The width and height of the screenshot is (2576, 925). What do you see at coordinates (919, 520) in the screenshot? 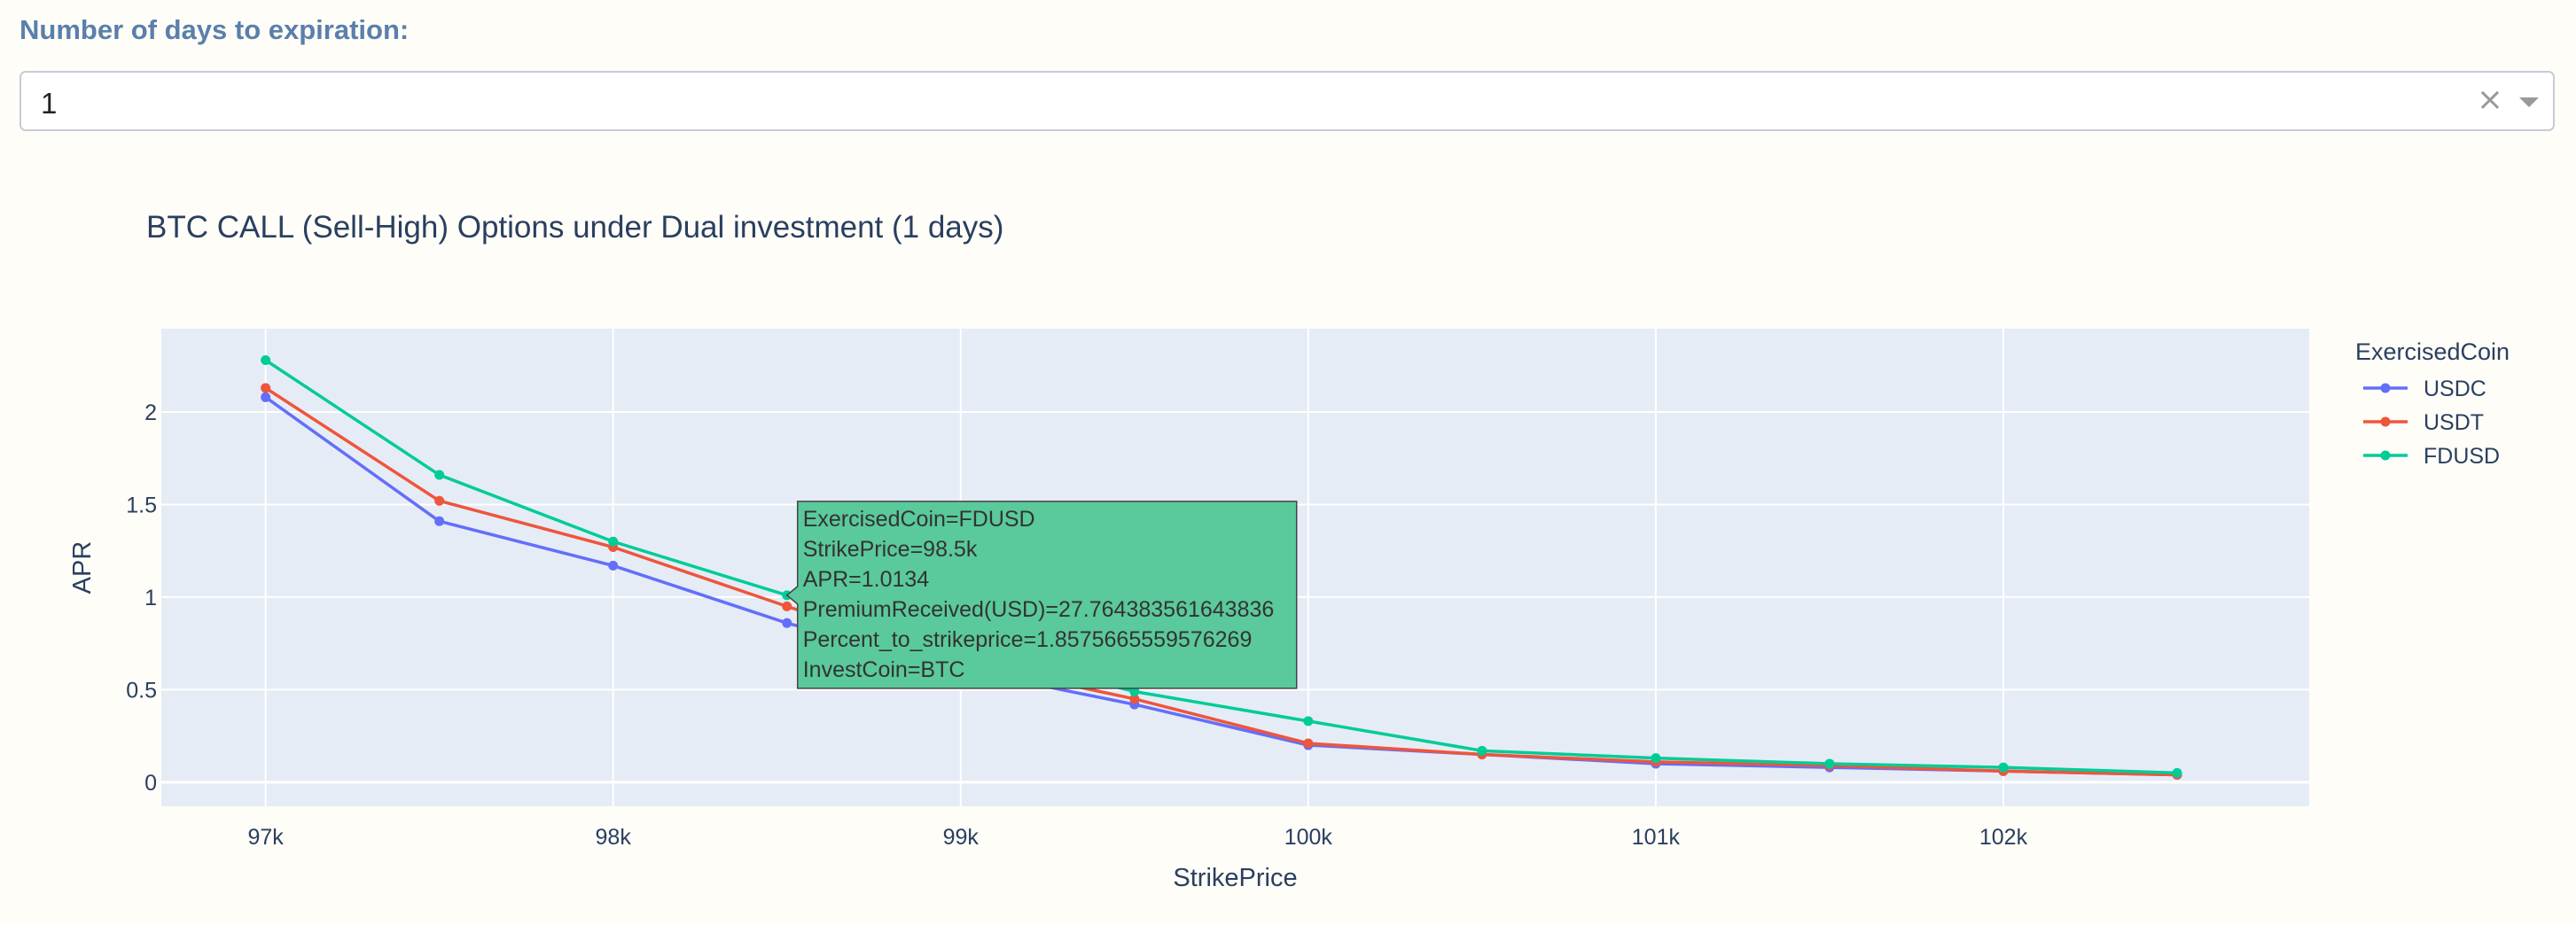
I see `tooltip-line: ExercisedCoin=FDUSD` at bounding box center [919, 520].